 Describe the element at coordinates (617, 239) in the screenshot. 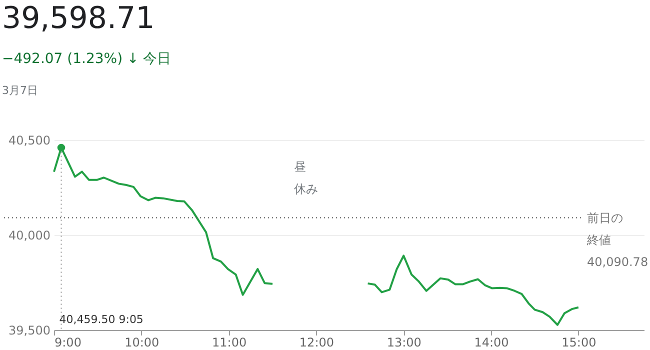

I see `ref-line-label: 前日の終値 40,090.78` at that location.